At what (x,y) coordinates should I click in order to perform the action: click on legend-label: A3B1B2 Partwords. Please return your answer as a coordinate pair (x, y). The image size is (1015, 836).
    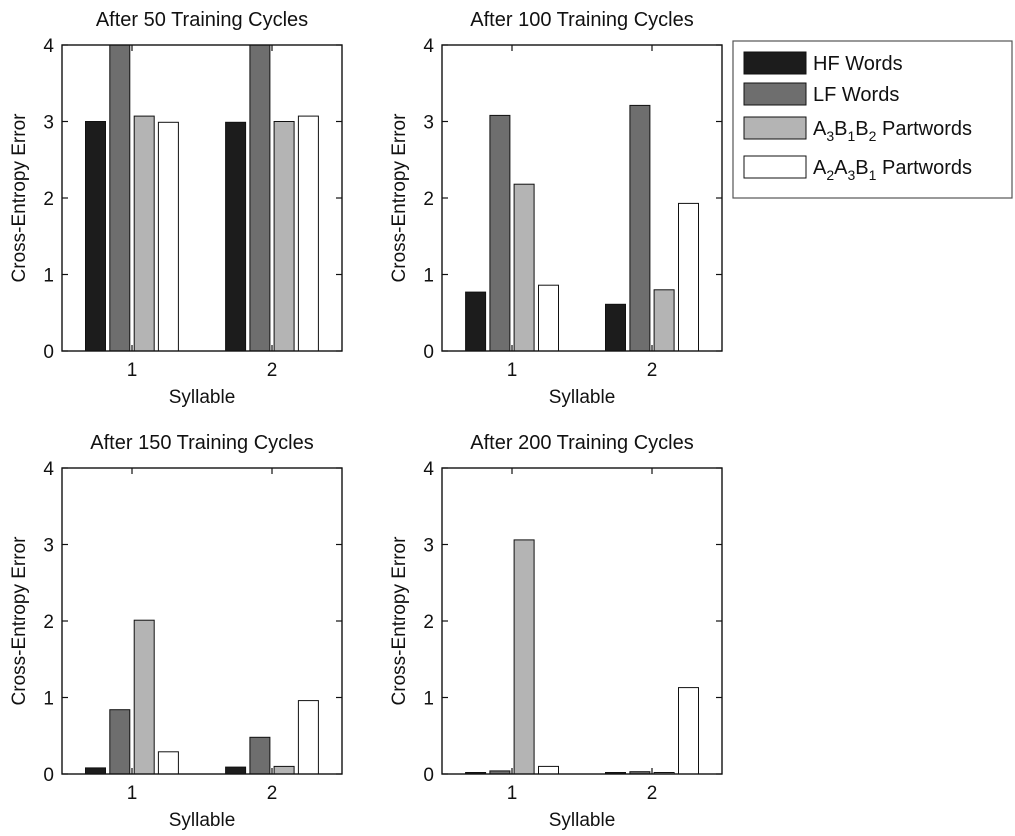
    Looking at the image, I should click on (892, 131).